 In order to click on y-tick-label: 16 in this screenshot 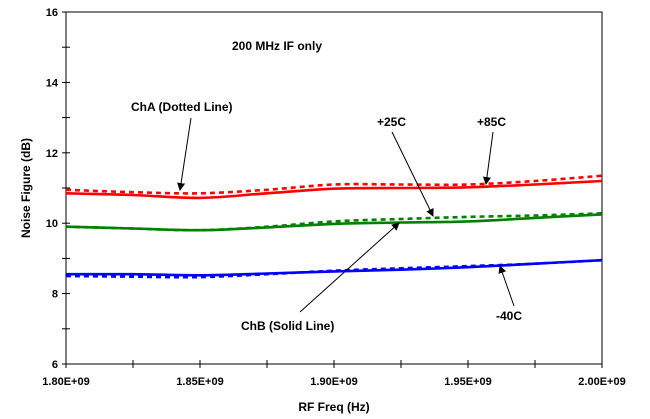, I will do `click(52, 13)`.